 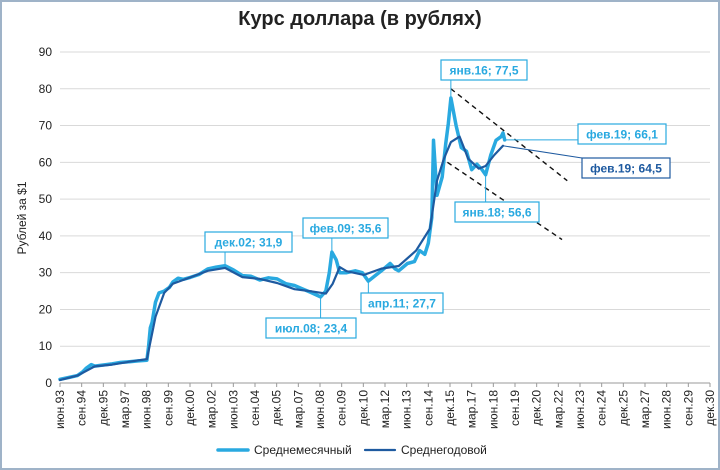 What do you see at coordinates (360, 19) in the screenshot?
I see `chart-title: Курс доллара (в рублях)` at bounding box center [360, 19].